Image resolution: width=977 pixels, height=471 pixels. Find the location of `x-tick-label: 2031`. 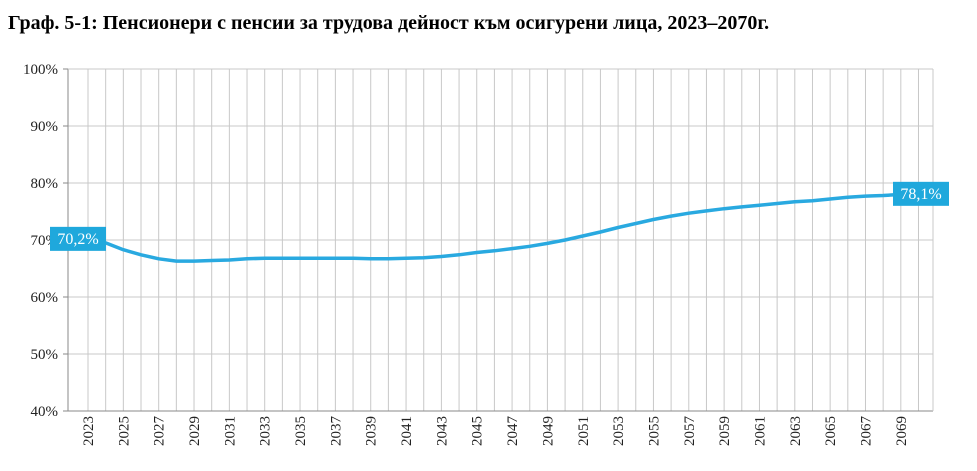

x-tick-label: 2031 is located at coordinates (230, 431).